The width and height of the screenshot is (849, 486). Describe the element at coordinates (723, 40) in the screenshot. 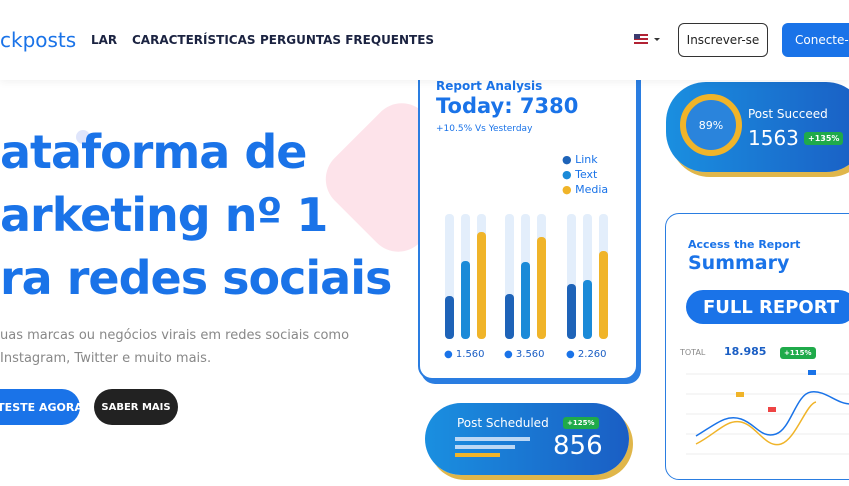

I see `signup-button: Inscrever-se` at that location.